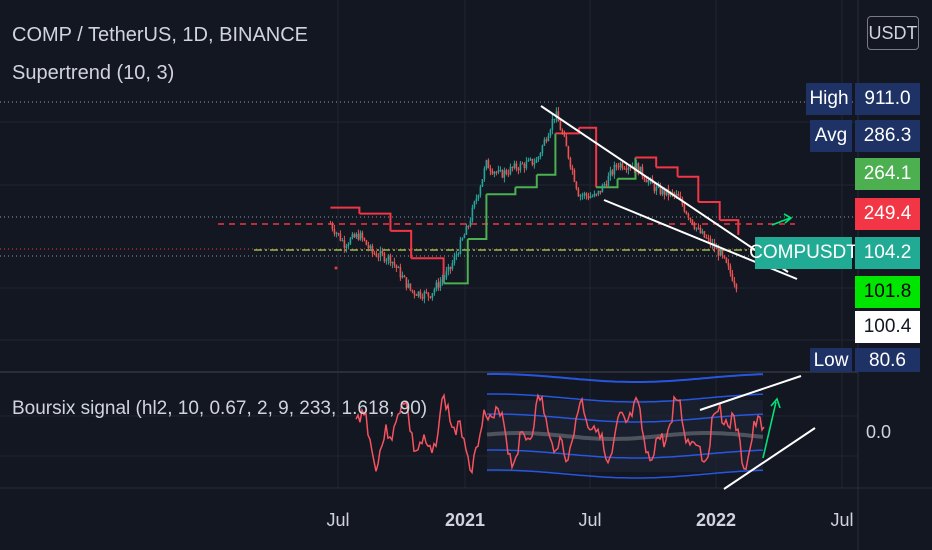  Describe the element at coordinates (338, 520) in the screenshot. I see `x-label-jul-2020: Jul` at that location.